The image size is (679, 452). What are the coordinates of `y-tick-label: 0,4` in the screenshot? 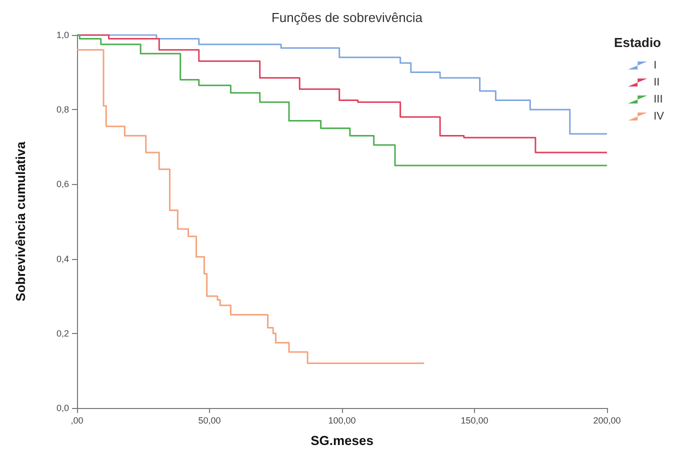 It's located at (62, 259).